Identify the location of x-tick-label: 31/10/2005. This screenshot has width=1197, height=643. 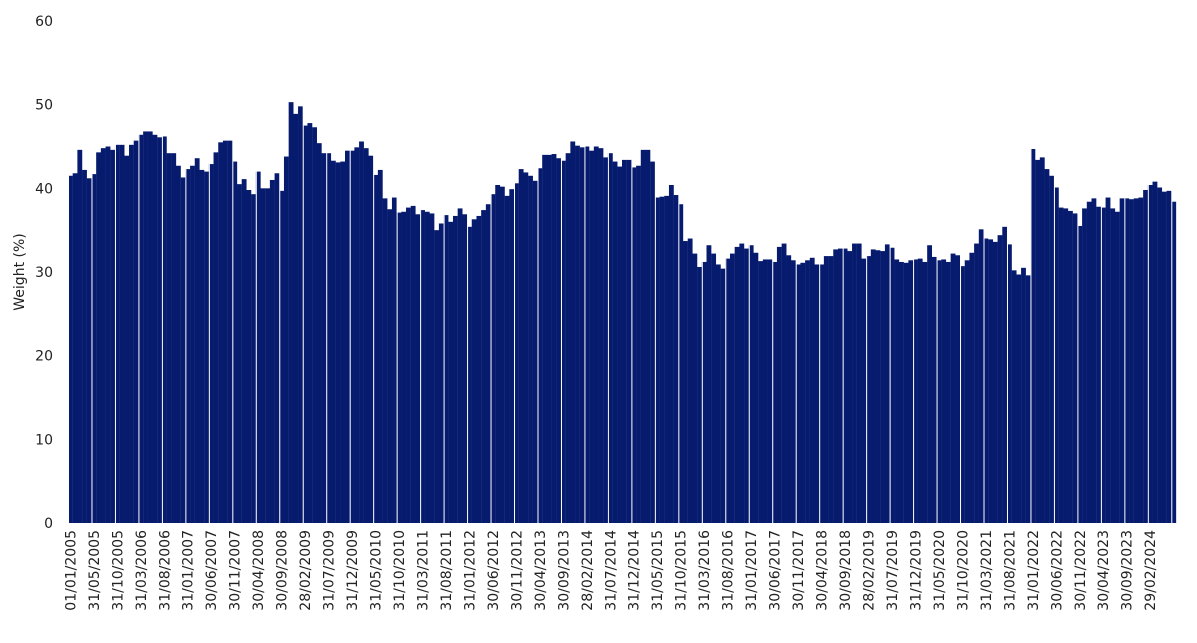
(118, 570).